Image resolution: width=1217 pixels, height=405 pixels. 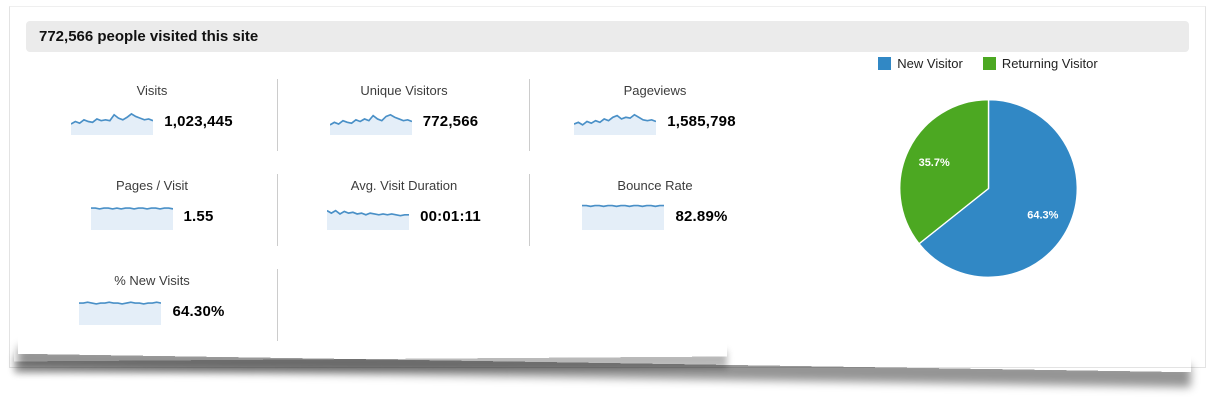 I want to click on metric-percent-new-visits: % New Visits 64.30%, so click(x=152, y=306).